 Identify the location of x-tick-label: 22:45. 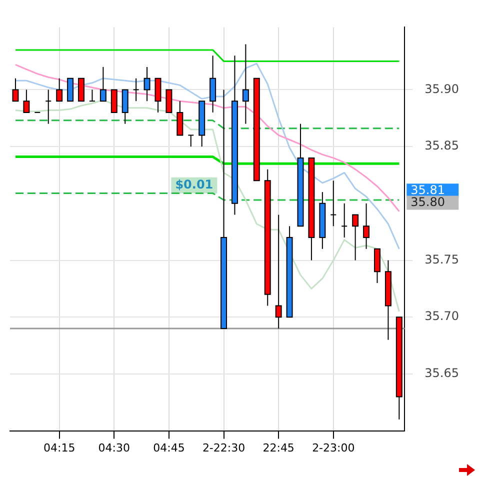
(278, 447).